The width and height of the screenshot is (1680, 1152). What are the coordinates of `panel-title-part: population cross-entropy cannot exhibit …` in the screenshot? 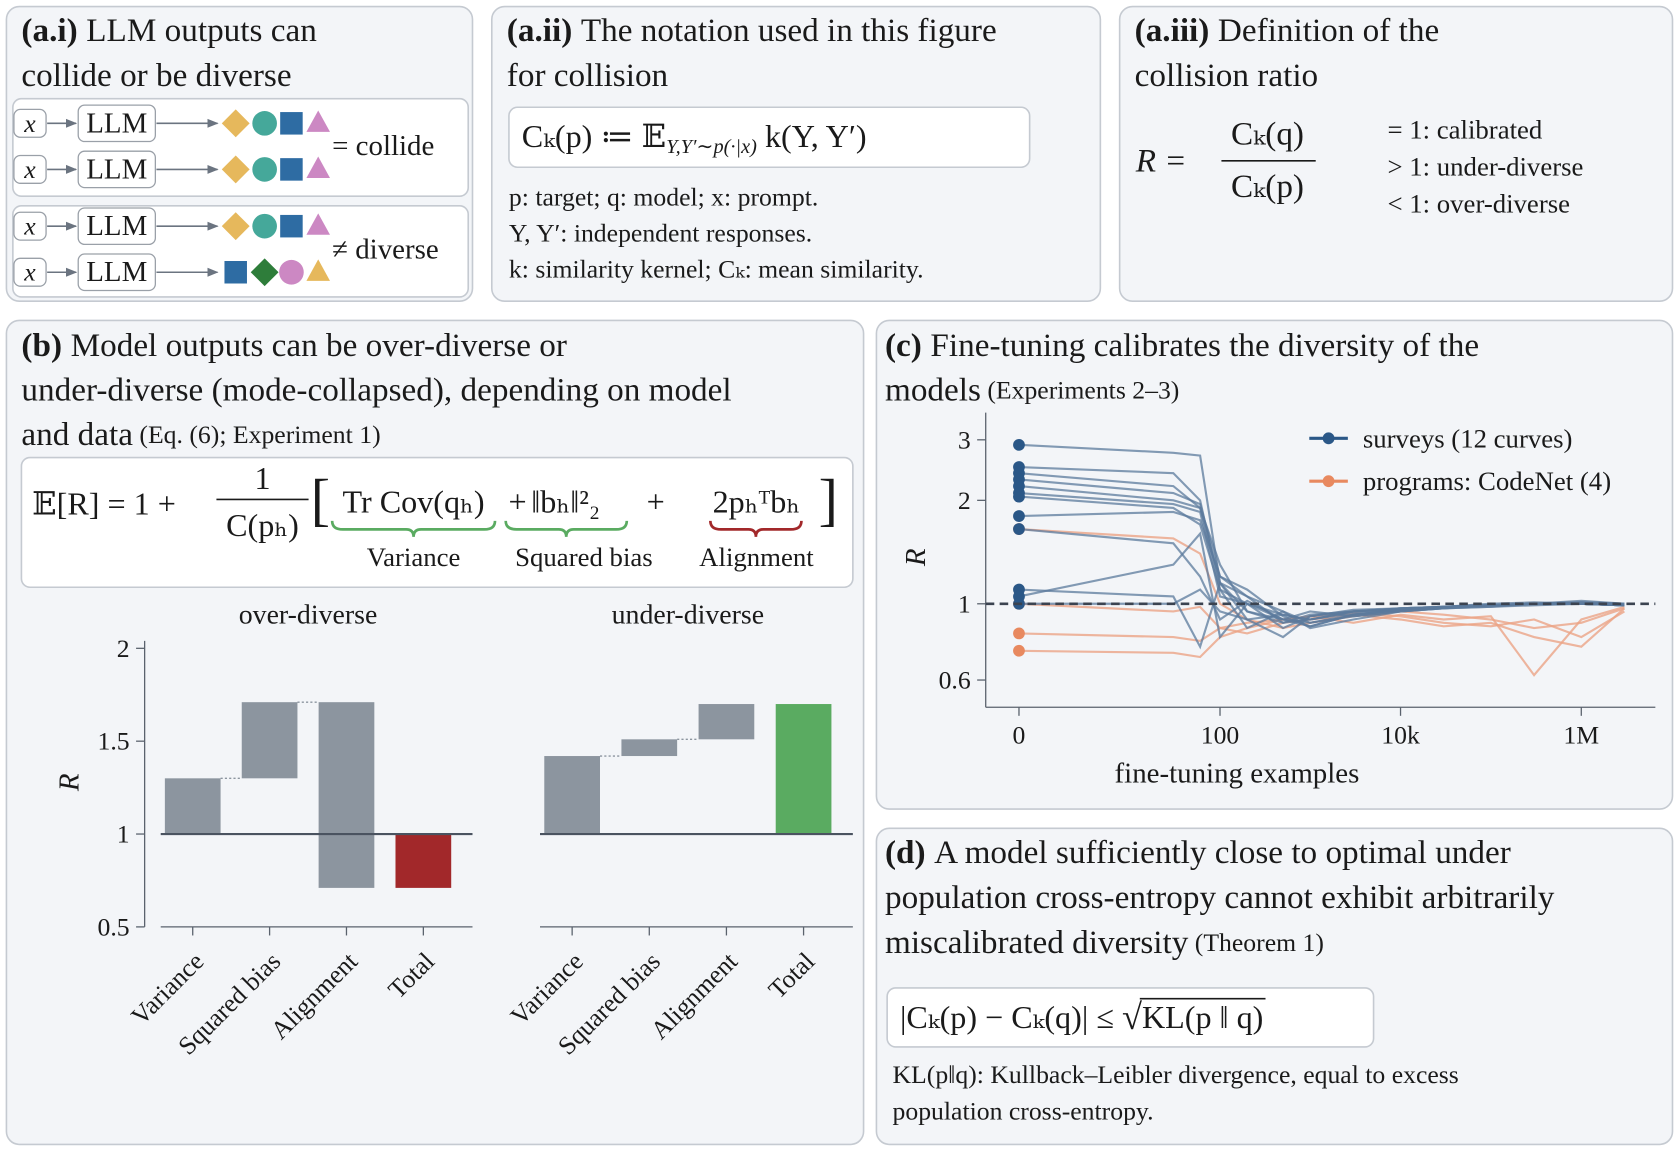 It's located at (1220, 896).